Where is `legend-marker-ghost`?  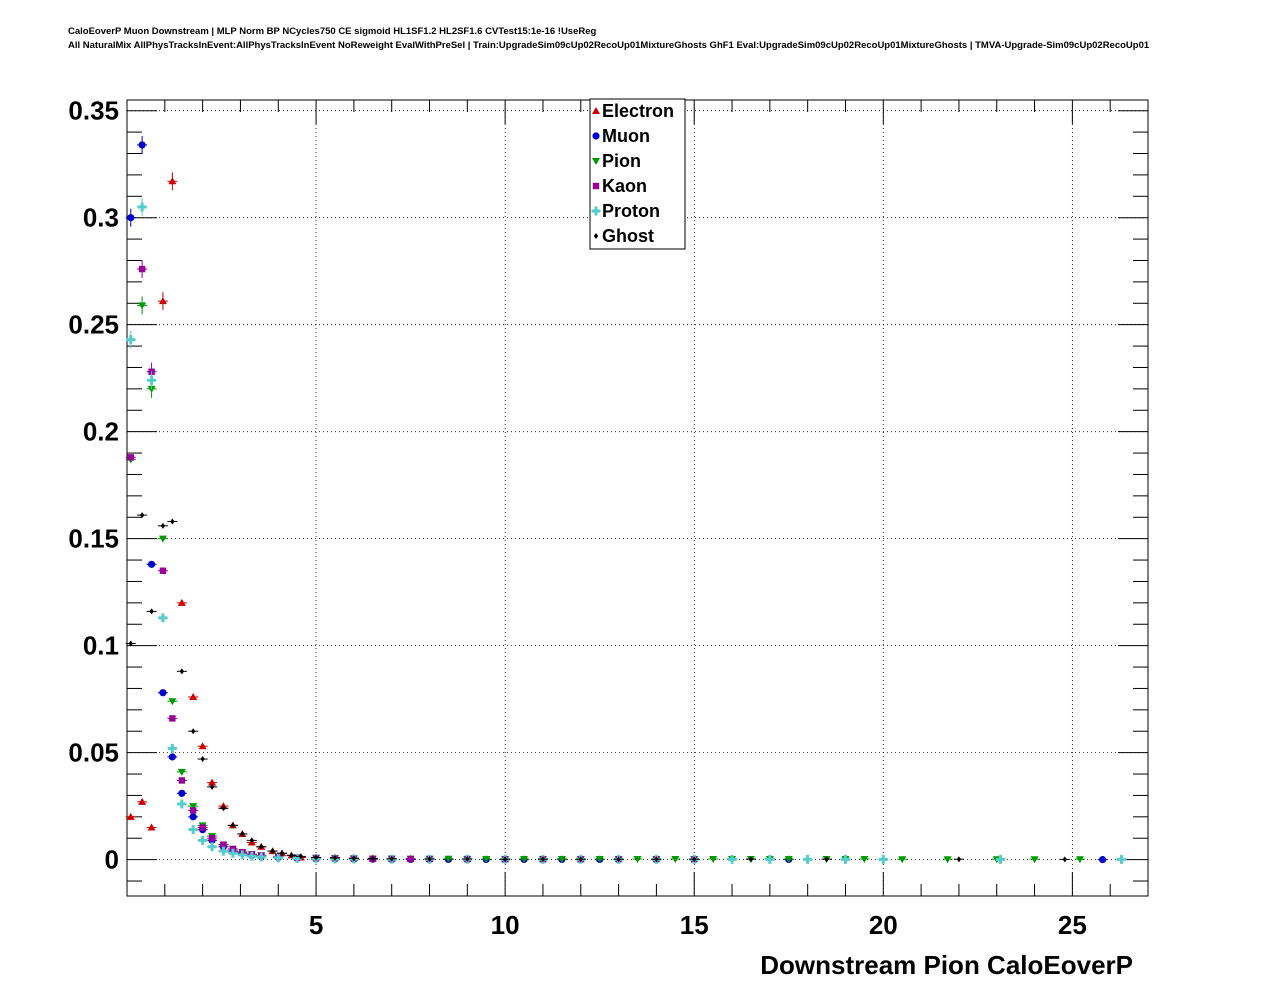
legend-marker-ghost is located at coordinates (596, 236).